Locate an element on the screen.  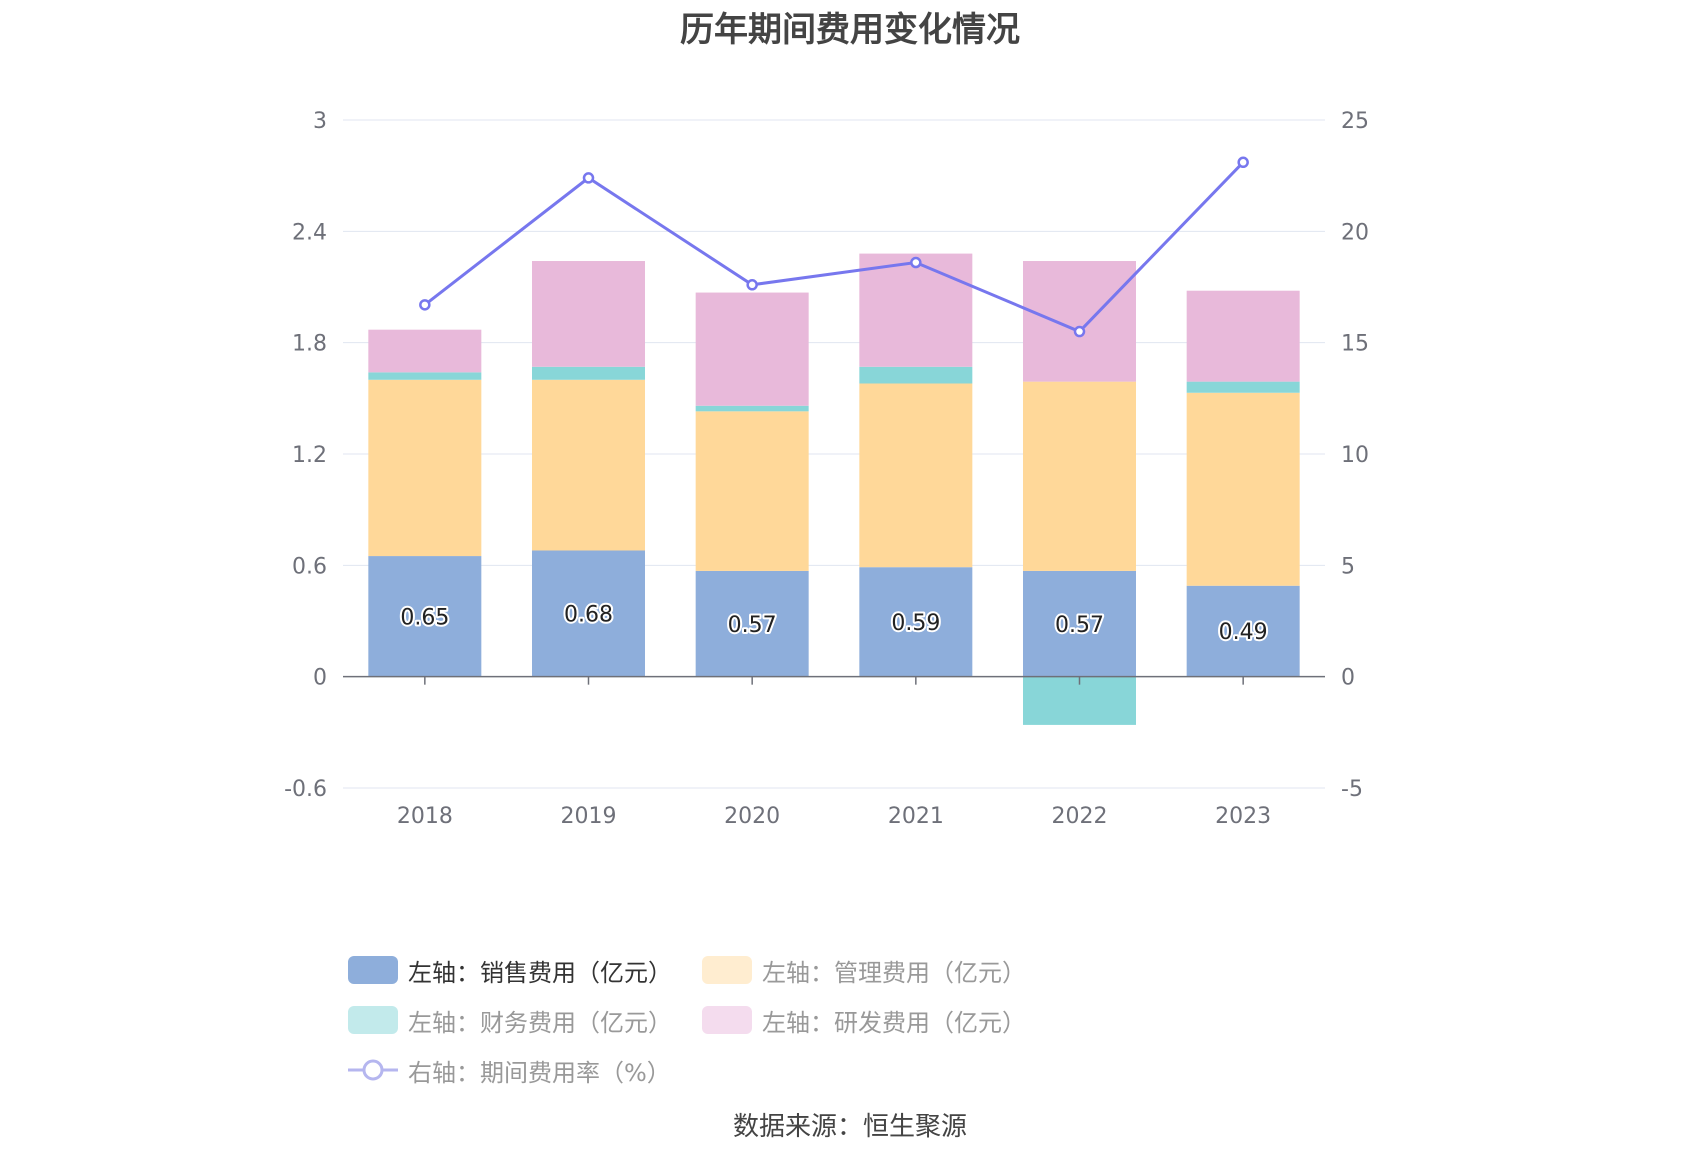
x-tick-label: 2019 is located at coordinates (589, 816).